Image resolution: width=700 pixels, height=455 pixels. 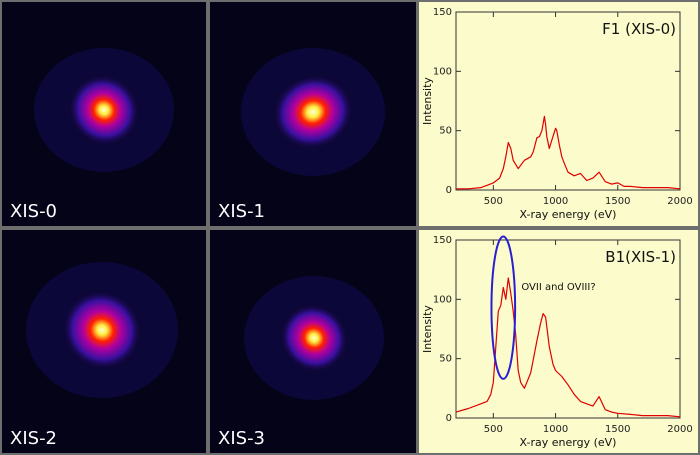 What do you see at coordinates (442, 71) in the screenshot?
I see `chart0-y-tick-label: 100` at bounding box center [442, 71].